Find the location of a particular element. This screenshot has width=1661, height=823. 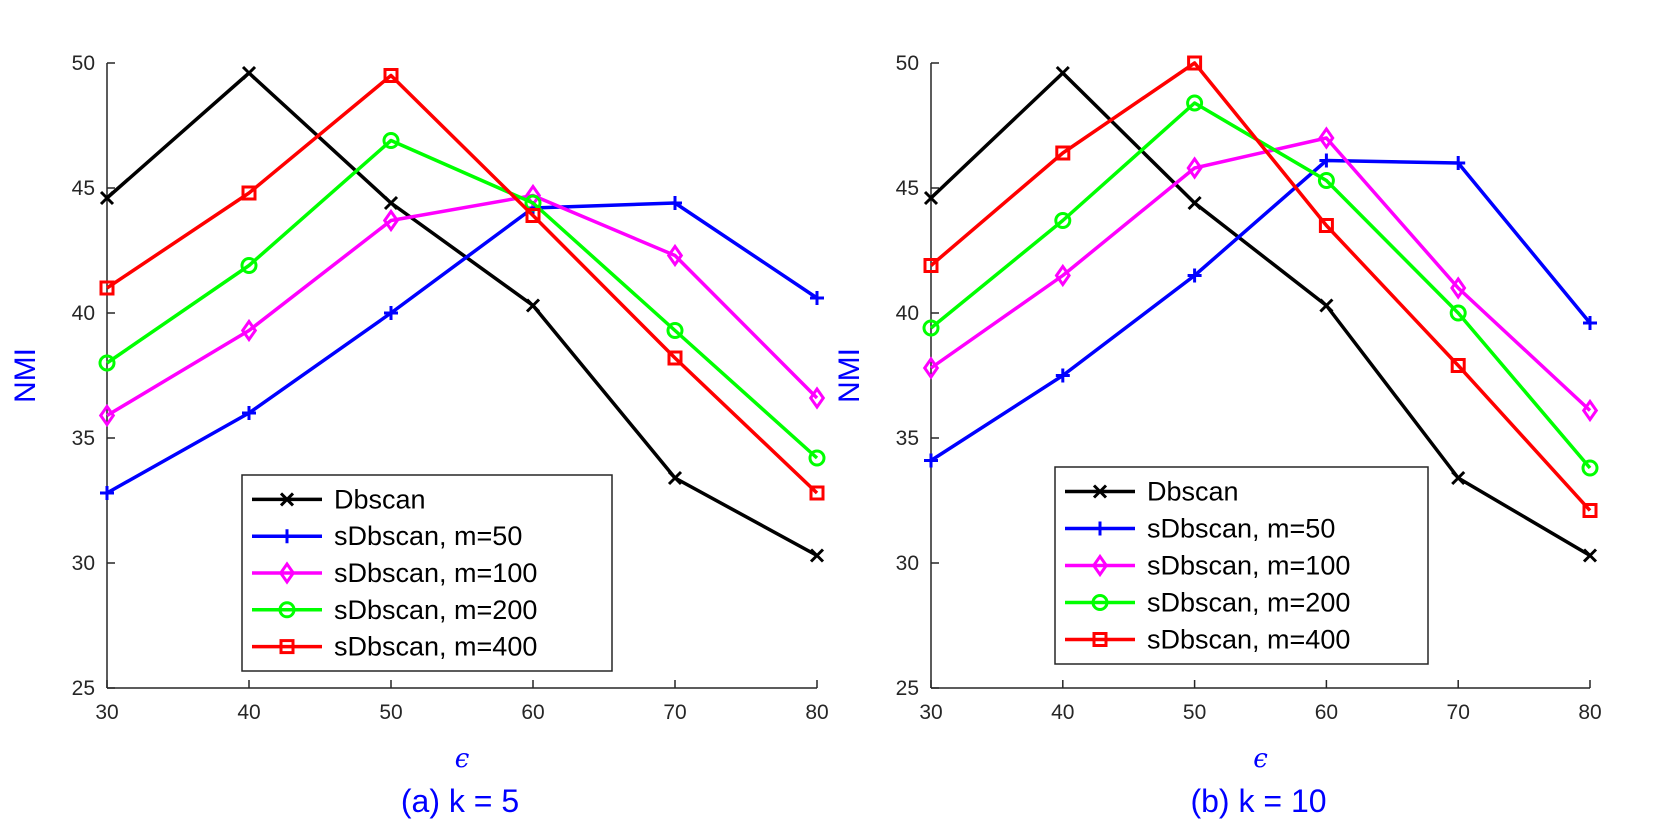

chart1-series-2-line is located at coordinates (1260, 274).